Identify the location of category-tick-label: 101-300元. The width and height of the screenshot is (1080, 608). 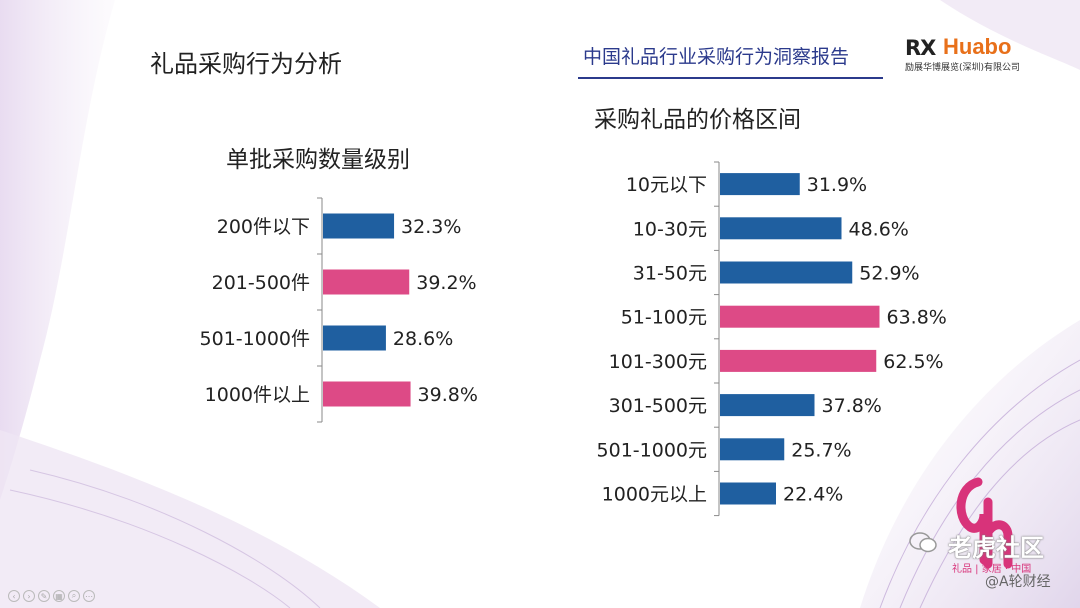
(658, 362).